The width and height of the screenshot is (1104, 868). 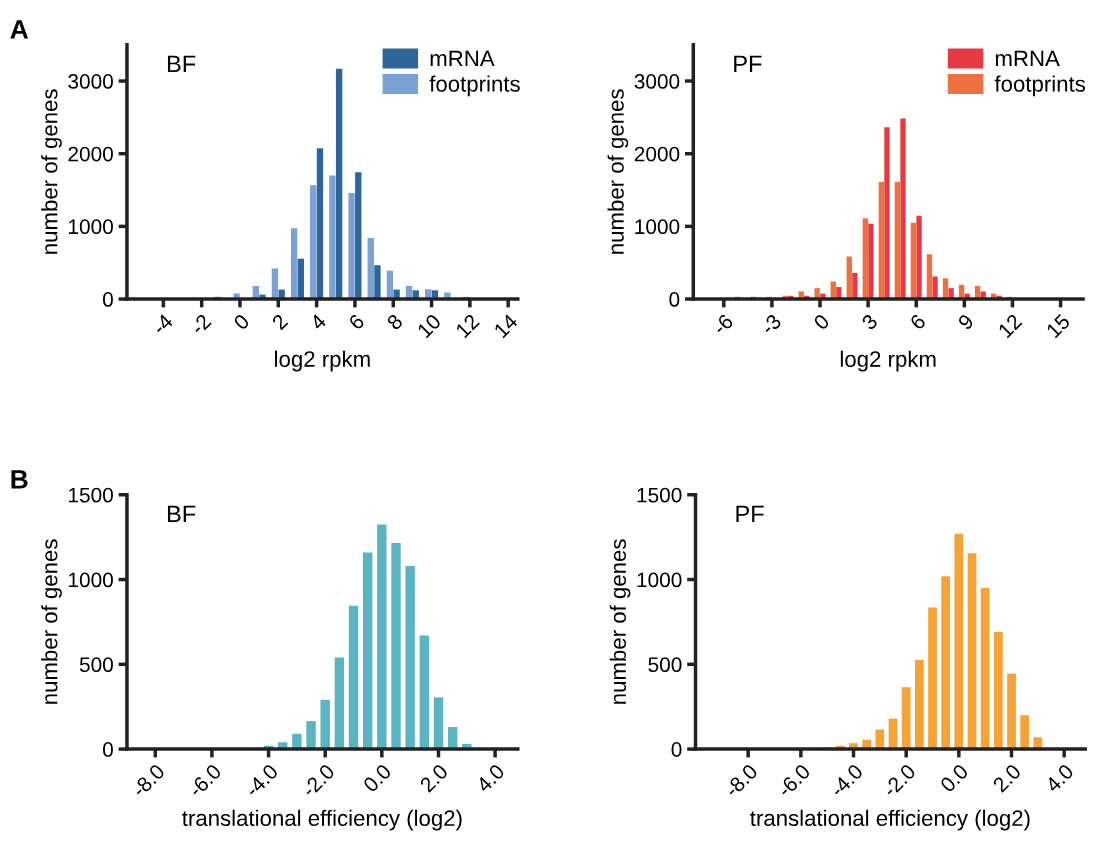 What do you see at coordinates (395, 322) in the screenshot?
I see `x-tick-label: 8` at bounding box center [395, 322].